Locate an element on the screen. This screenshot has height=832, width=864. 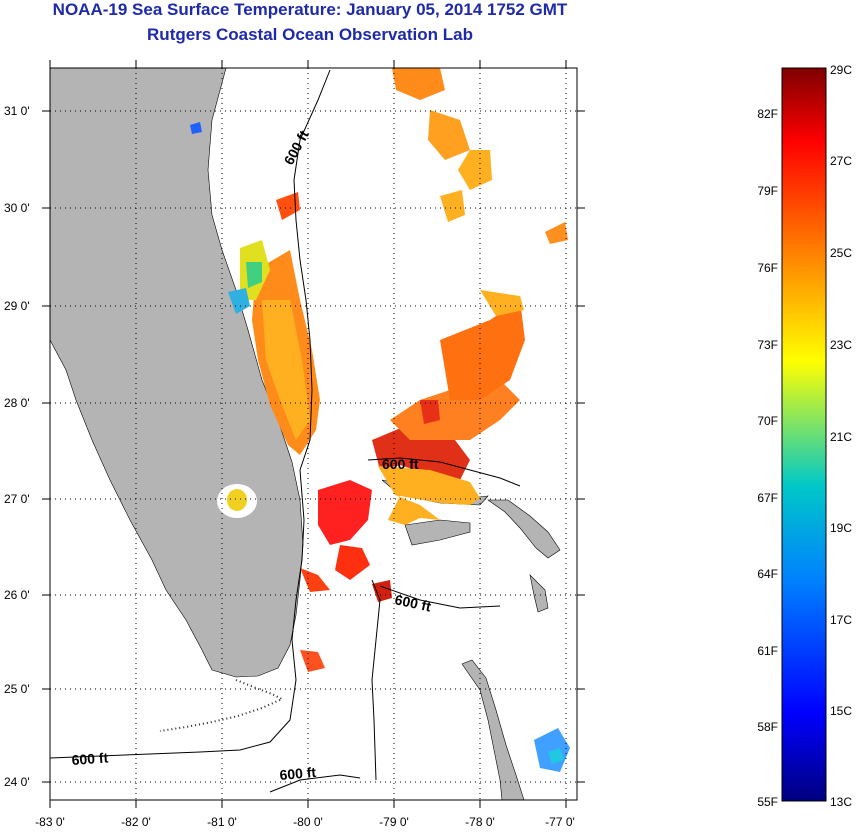
colorbar-c-label: 27C is located at coordinates (841, 161).